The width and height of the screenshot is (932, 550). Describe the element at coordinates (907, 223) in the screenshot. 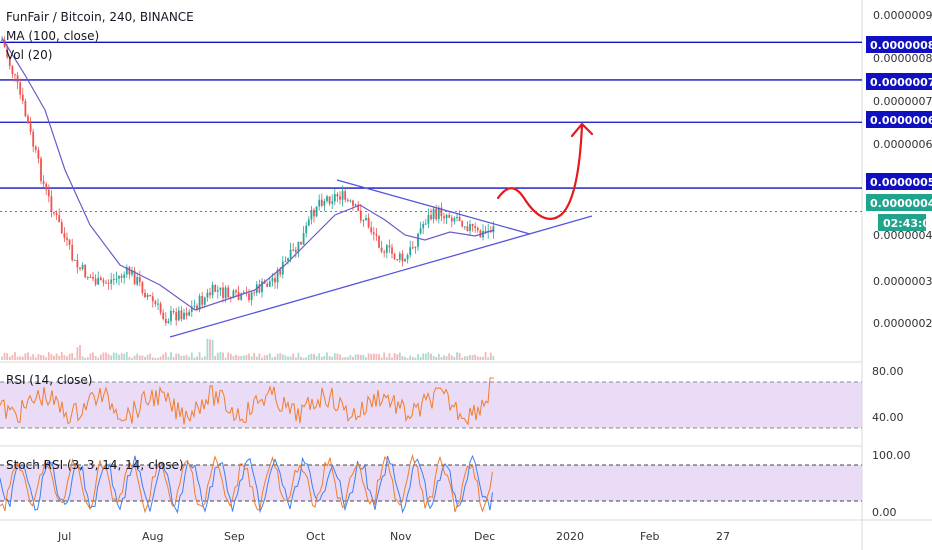

I see `svg-text: 02:43:07` at that location.